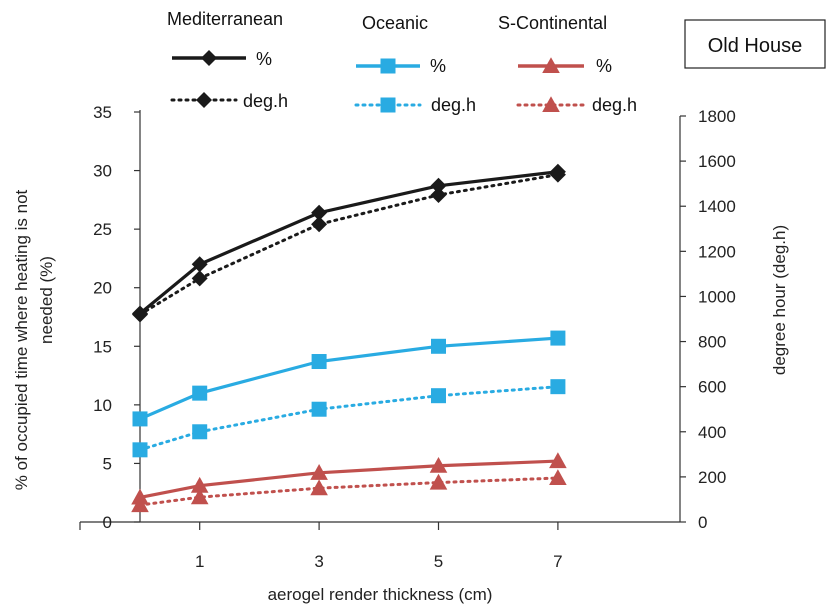 This screenshot has width=831, height=608. What do you see at coordinates (102, 405) in the screenshot?
I see `y-left-tick-label: 10` at bounding box center [102, 405].